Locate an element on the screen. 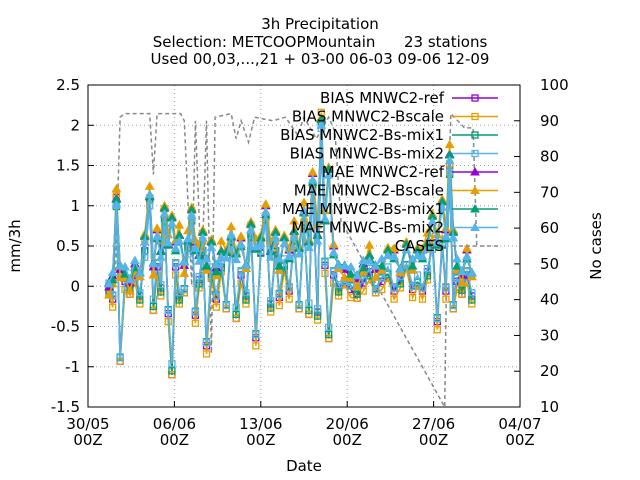 The height and width of the screenshot is (480, 640). legend-item: BIAS MNWC-Bs-mix2 is located at coordinates (394, 154).